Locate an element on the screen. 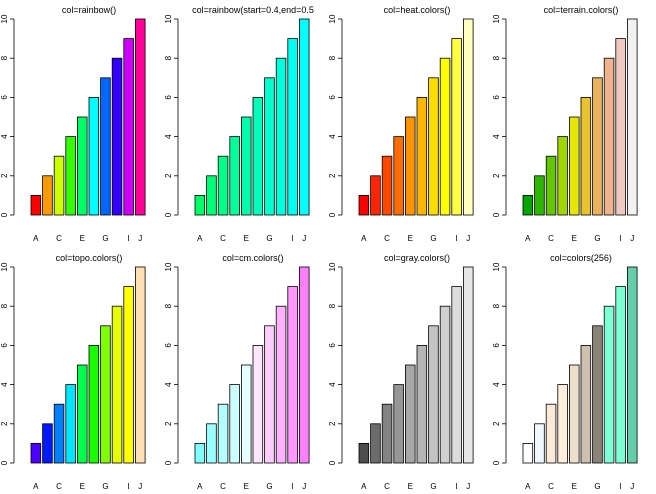 This screenshot has width=656, height=494. chart-title: col=colors(256) is located at coordinates (581, 258).